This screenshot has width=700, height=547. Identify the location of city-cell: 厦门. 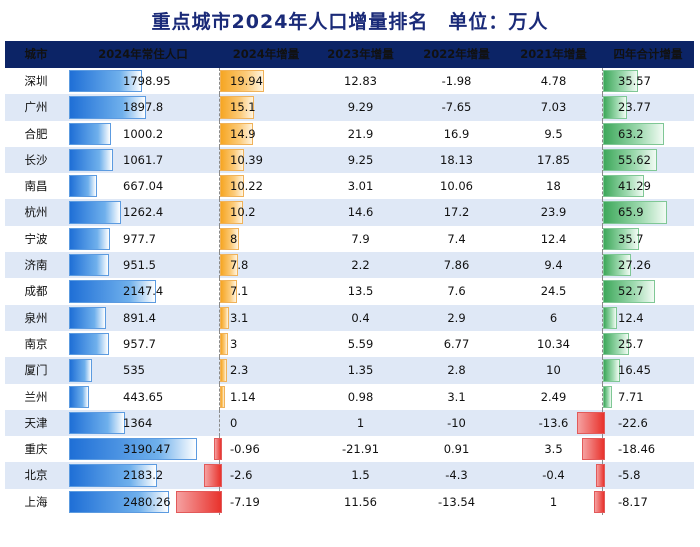
(36, 370).